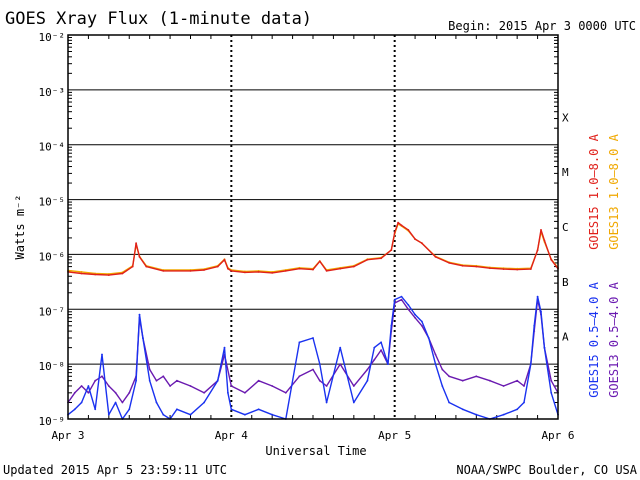 This screenshot has height=480, width=640. Describe the element at coordinates (231, 435) in the screenshot. I see `x-tick-label: Apr 4` at that location.